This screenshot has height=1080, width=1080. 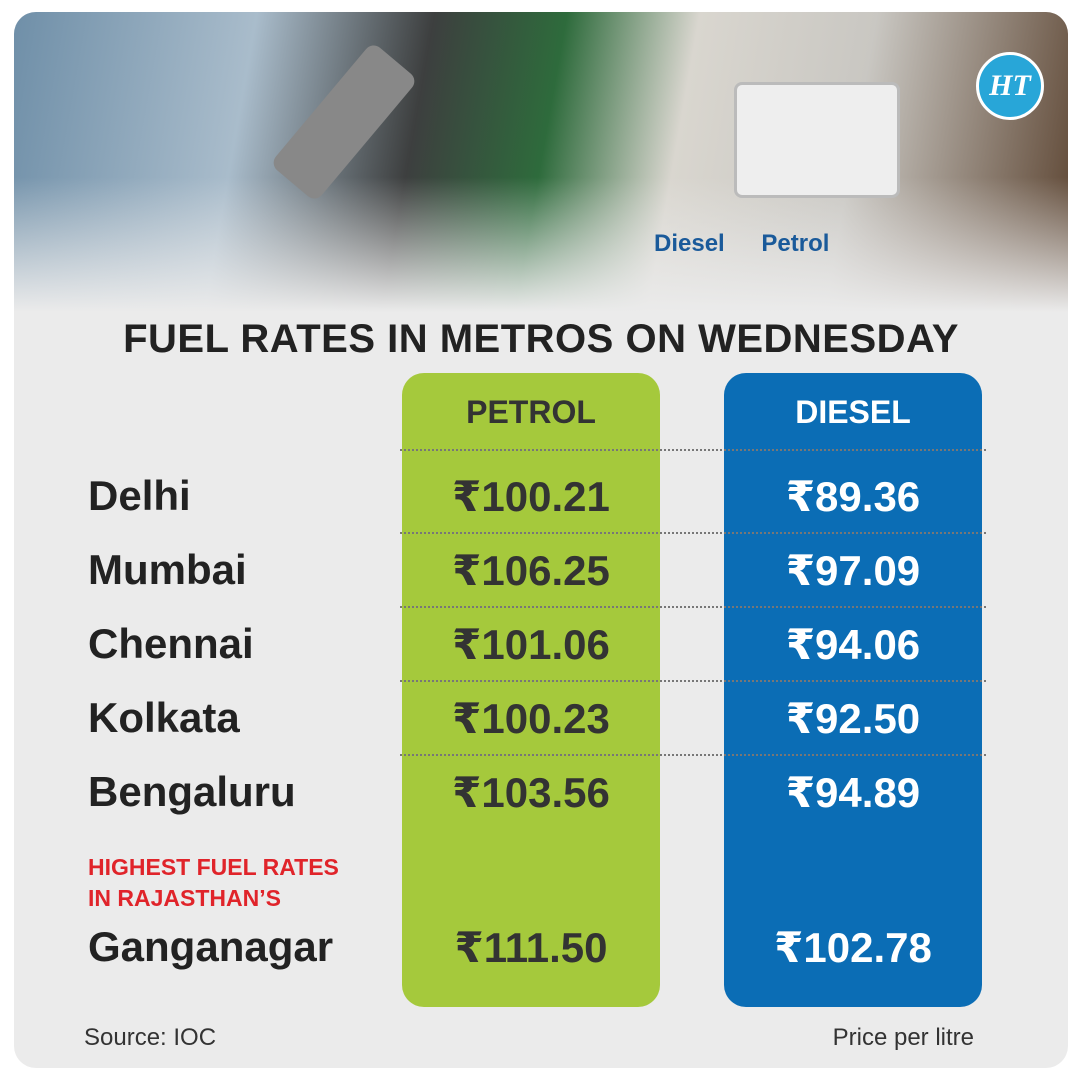 I want to click on petrol-column, so click(x=531, y=690).